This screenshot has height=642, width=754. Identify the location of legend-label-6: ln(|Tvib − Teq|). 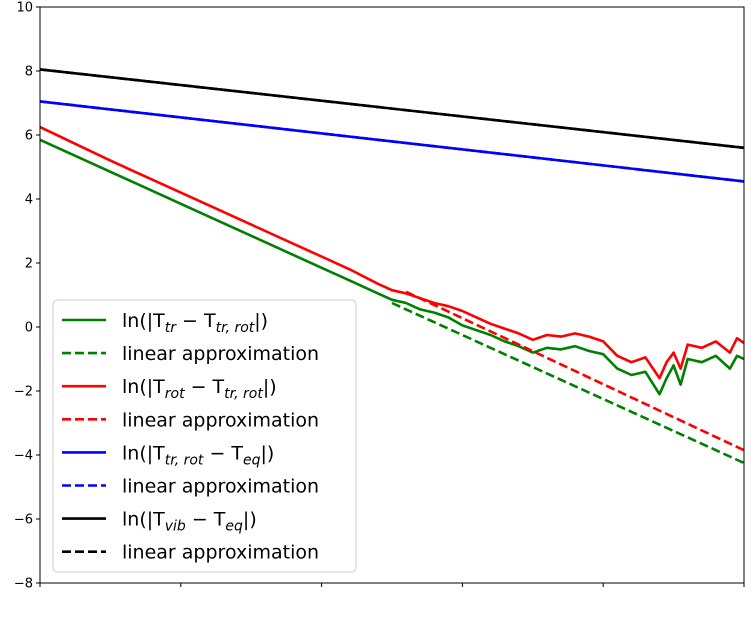
(189, 522).